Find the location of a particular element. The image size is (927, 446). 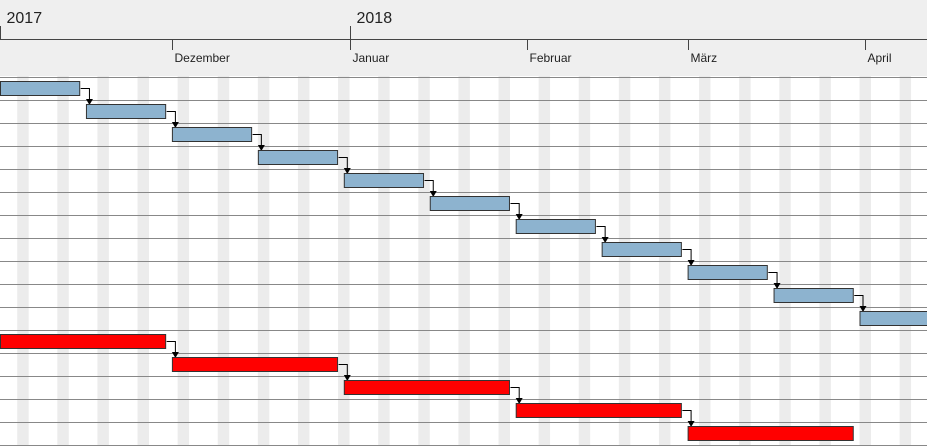

month-label: Dezember is located at coordinates (202, 58).